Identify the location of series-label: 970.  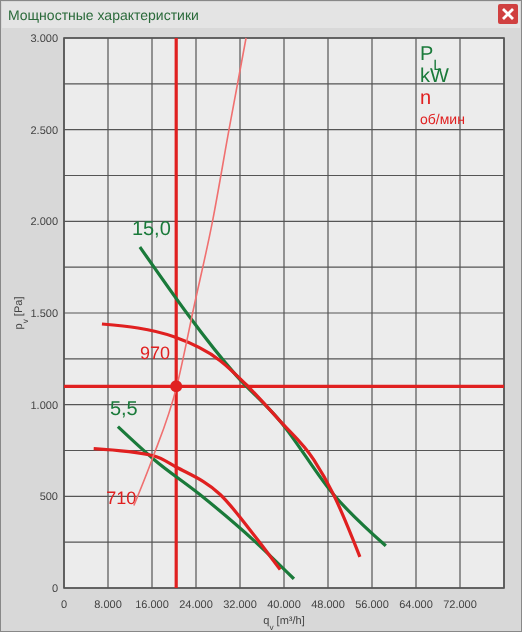
(154, 352).